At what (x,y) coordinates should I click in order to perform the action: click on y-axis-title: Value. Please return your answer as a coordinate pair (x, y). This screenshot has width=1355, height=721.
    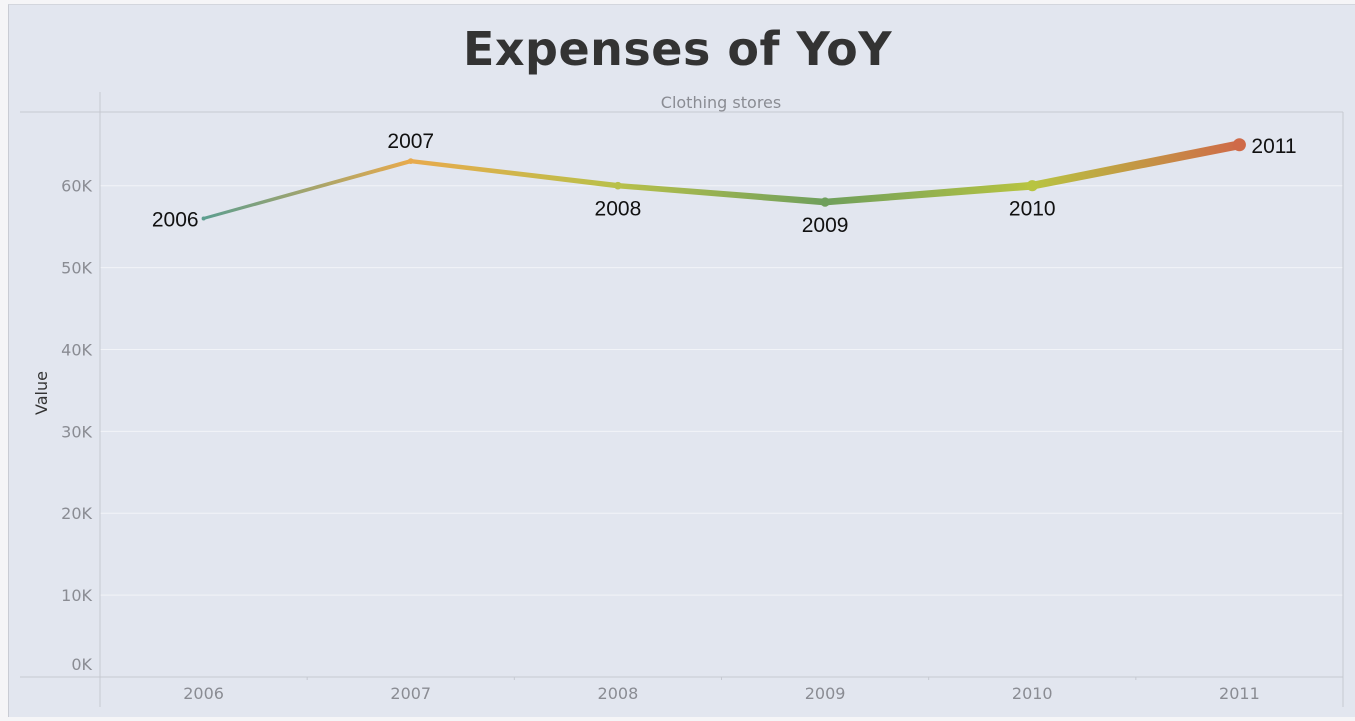
    Looking at the image, I should click on (41, 393).